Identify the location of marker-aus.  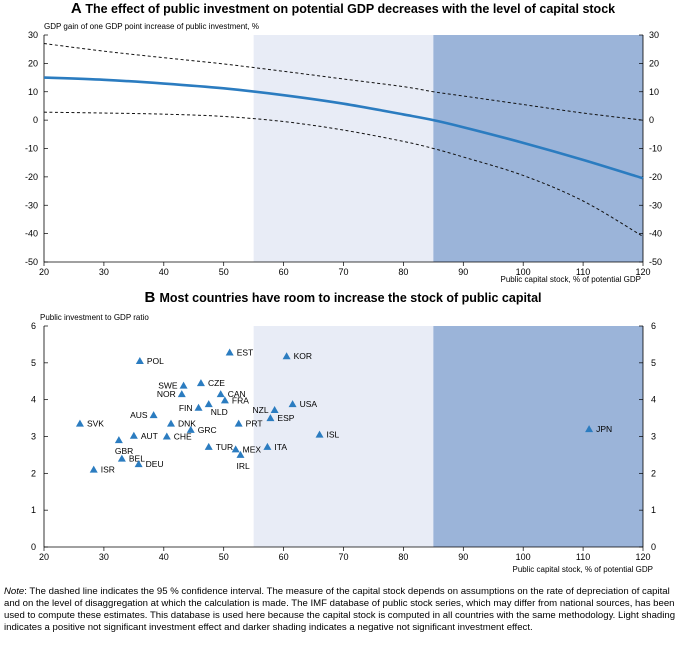
(153, 415).